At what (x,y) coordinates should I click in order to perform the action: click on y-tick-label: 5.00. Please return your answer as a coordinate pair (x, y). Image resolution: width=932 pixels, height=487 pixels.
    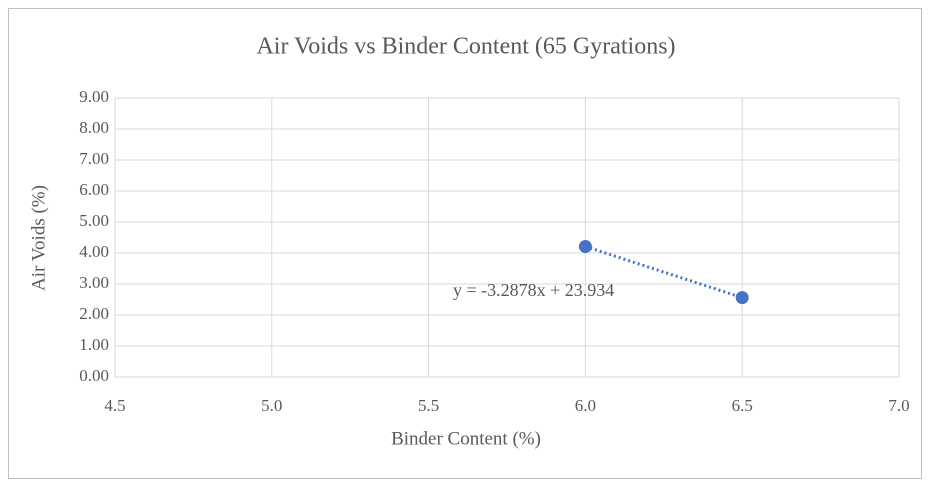
    Looking at the image, I should click on (94, 220).